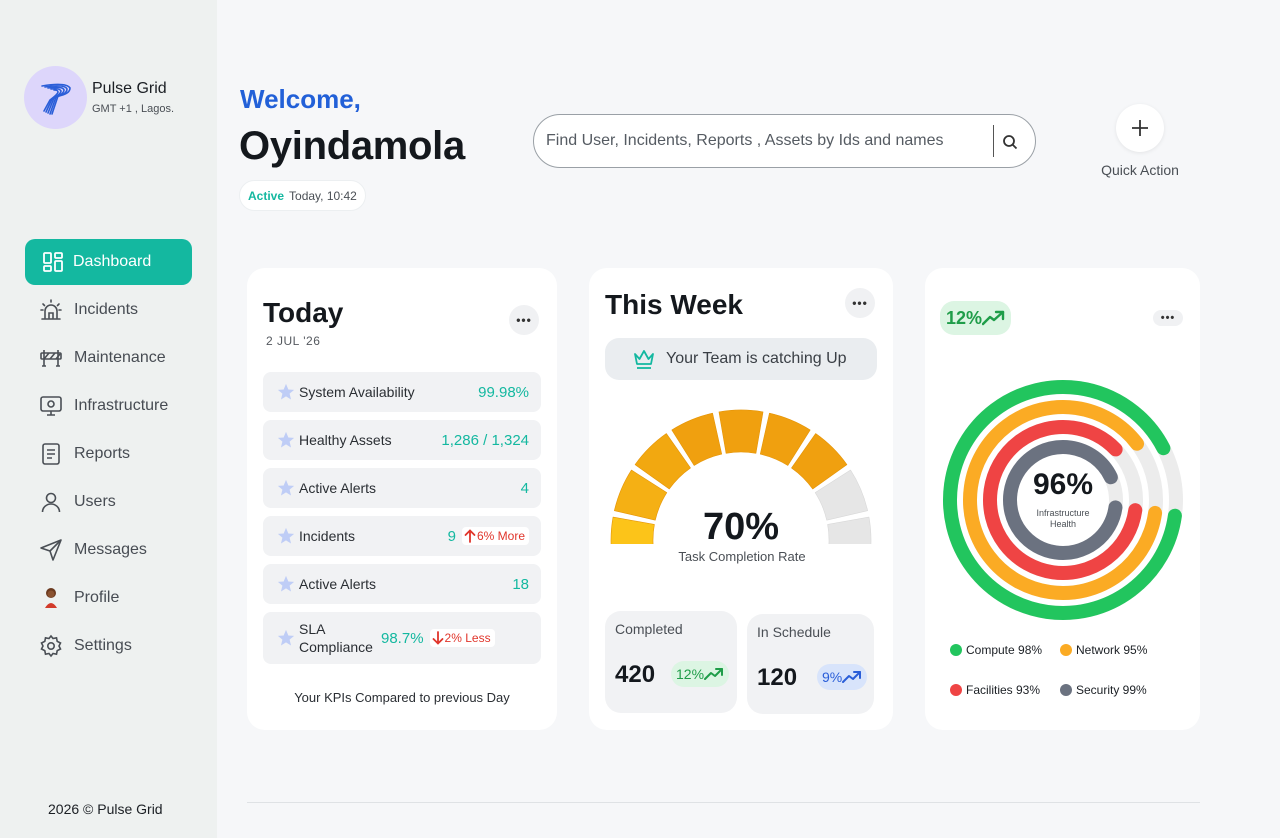 This screenshot has width=1280, height=838. I want to click on in-schedule-label: In Schedule, so click(794, 632).